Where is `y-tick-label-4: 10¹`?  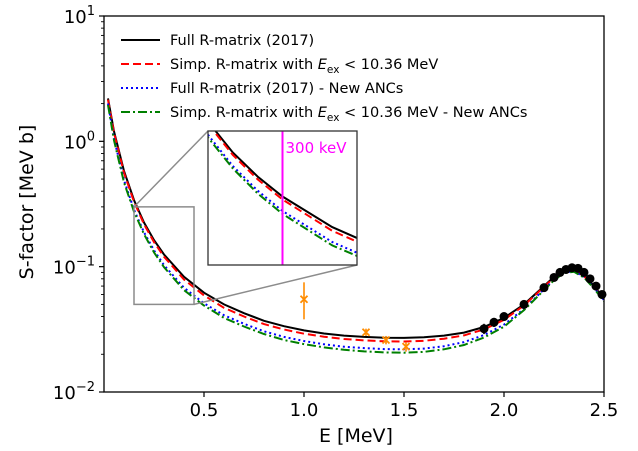
y-tick-label-4: 10¹ is located at coordinates (79, 16).